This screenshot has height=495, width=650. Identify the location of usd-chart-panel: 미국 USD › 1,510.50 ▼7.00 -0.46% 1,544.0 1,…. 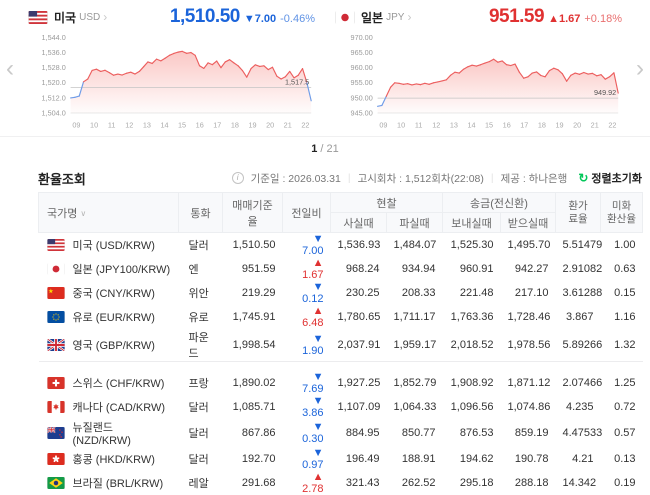
(171, 69).